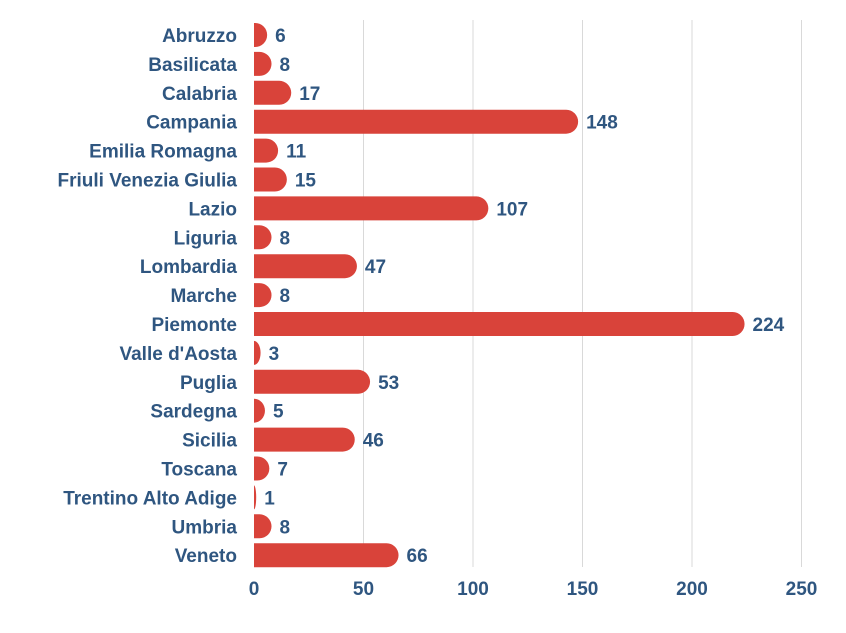 The image size is (846, 633). What do you see at coordinates (193, 412) in the screenshot?
I see `category-label-sardegna: Sardegna` at bounding box center [193, 412].